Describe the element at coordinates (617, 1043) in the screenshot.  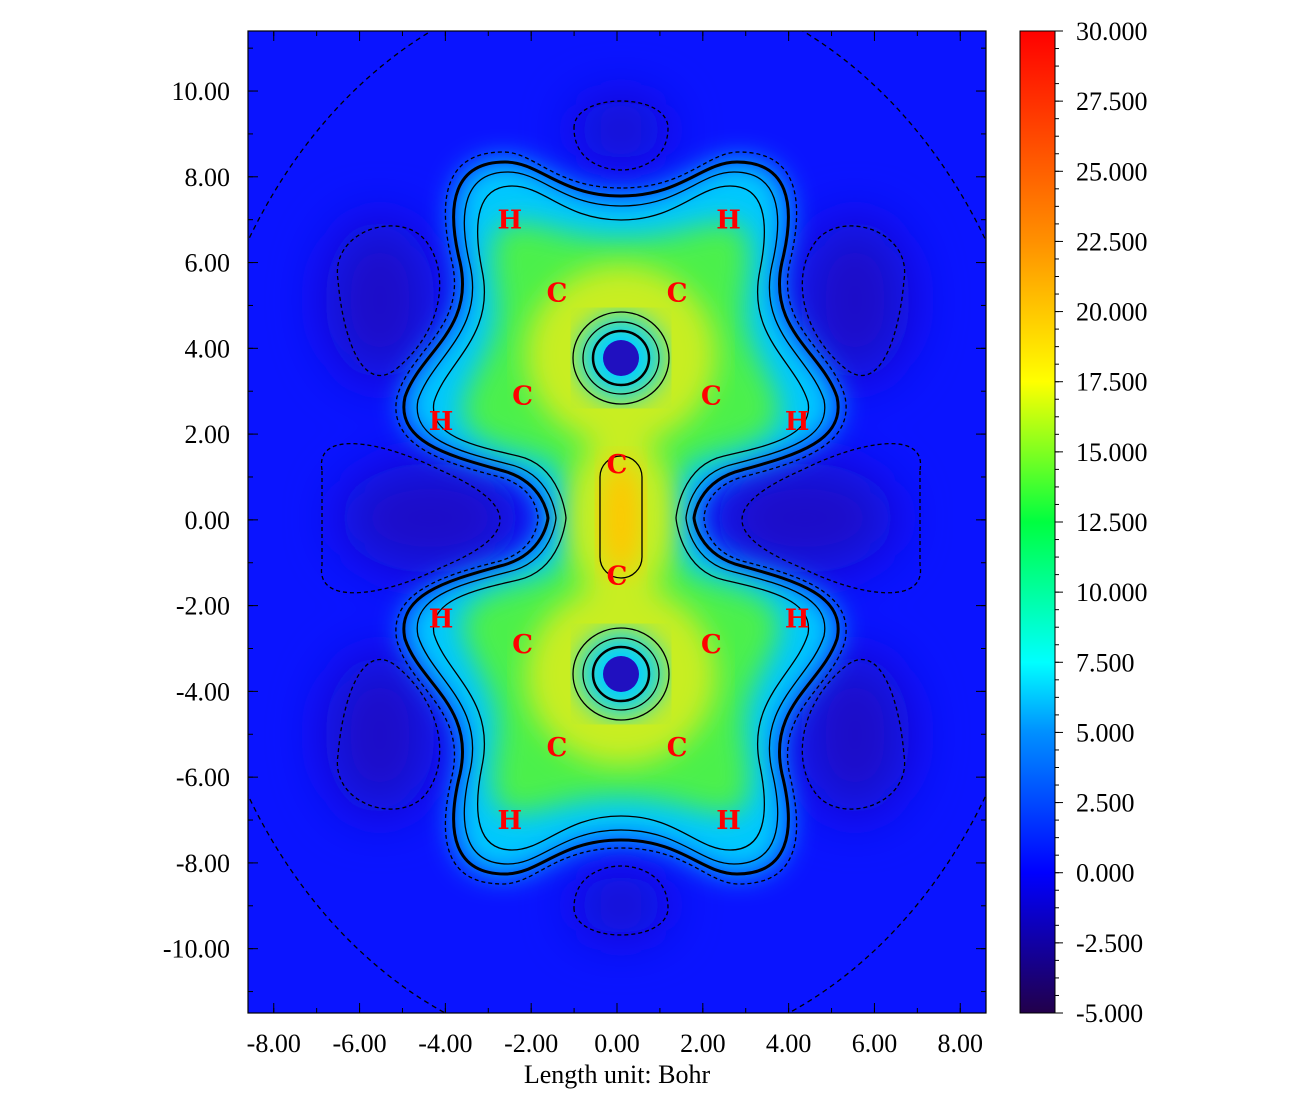
I see `x-tick-label: 0.00` at that location.